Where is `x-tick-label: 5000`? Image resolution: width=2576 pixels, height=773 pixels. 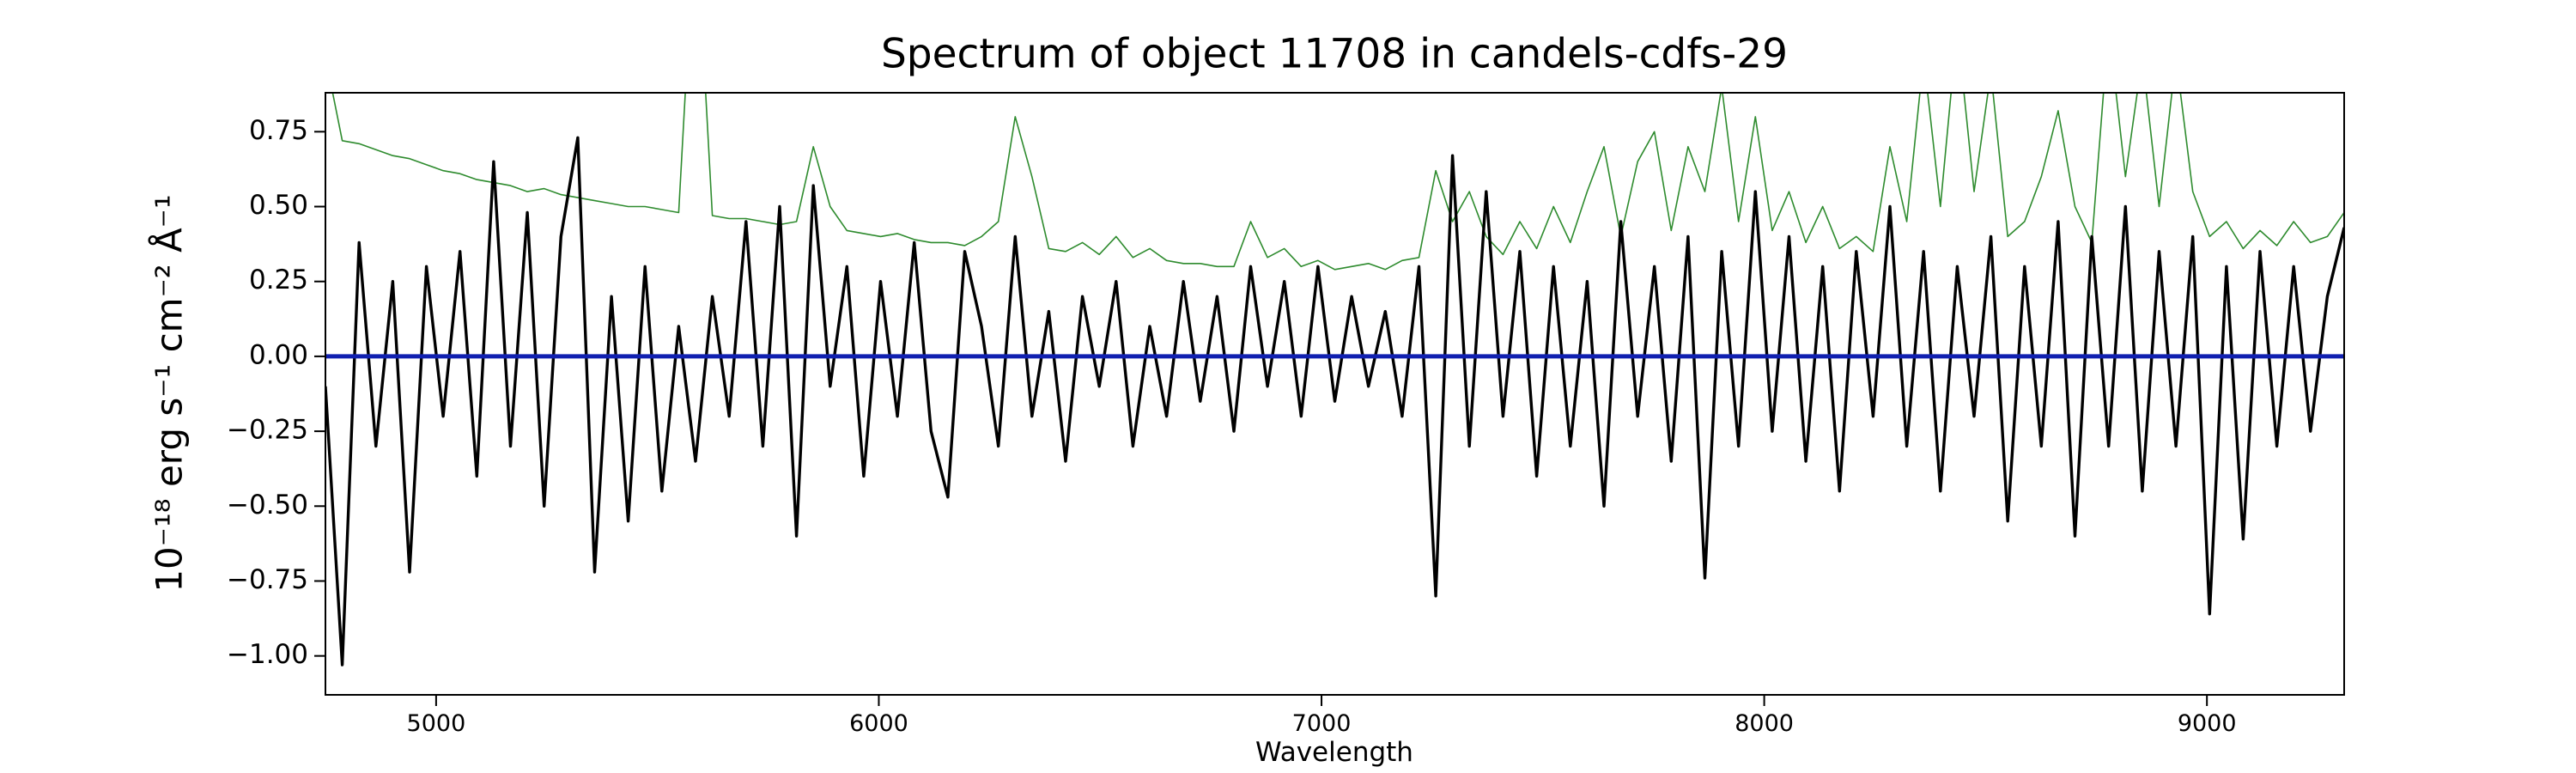
x-tick-label: 5000 is located at coordinates (436, 723).